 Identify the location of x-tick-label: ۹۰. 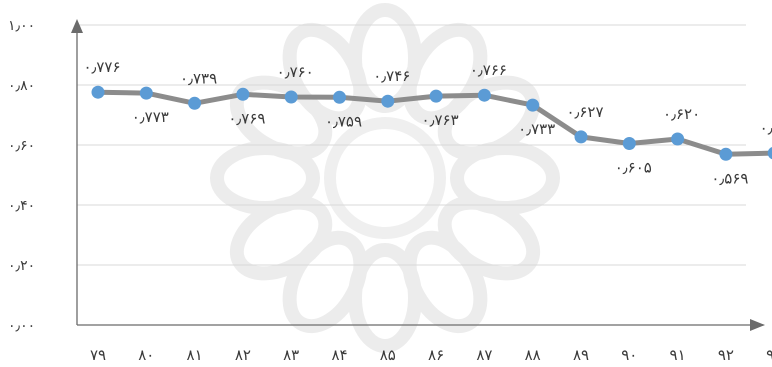
(629, 355).